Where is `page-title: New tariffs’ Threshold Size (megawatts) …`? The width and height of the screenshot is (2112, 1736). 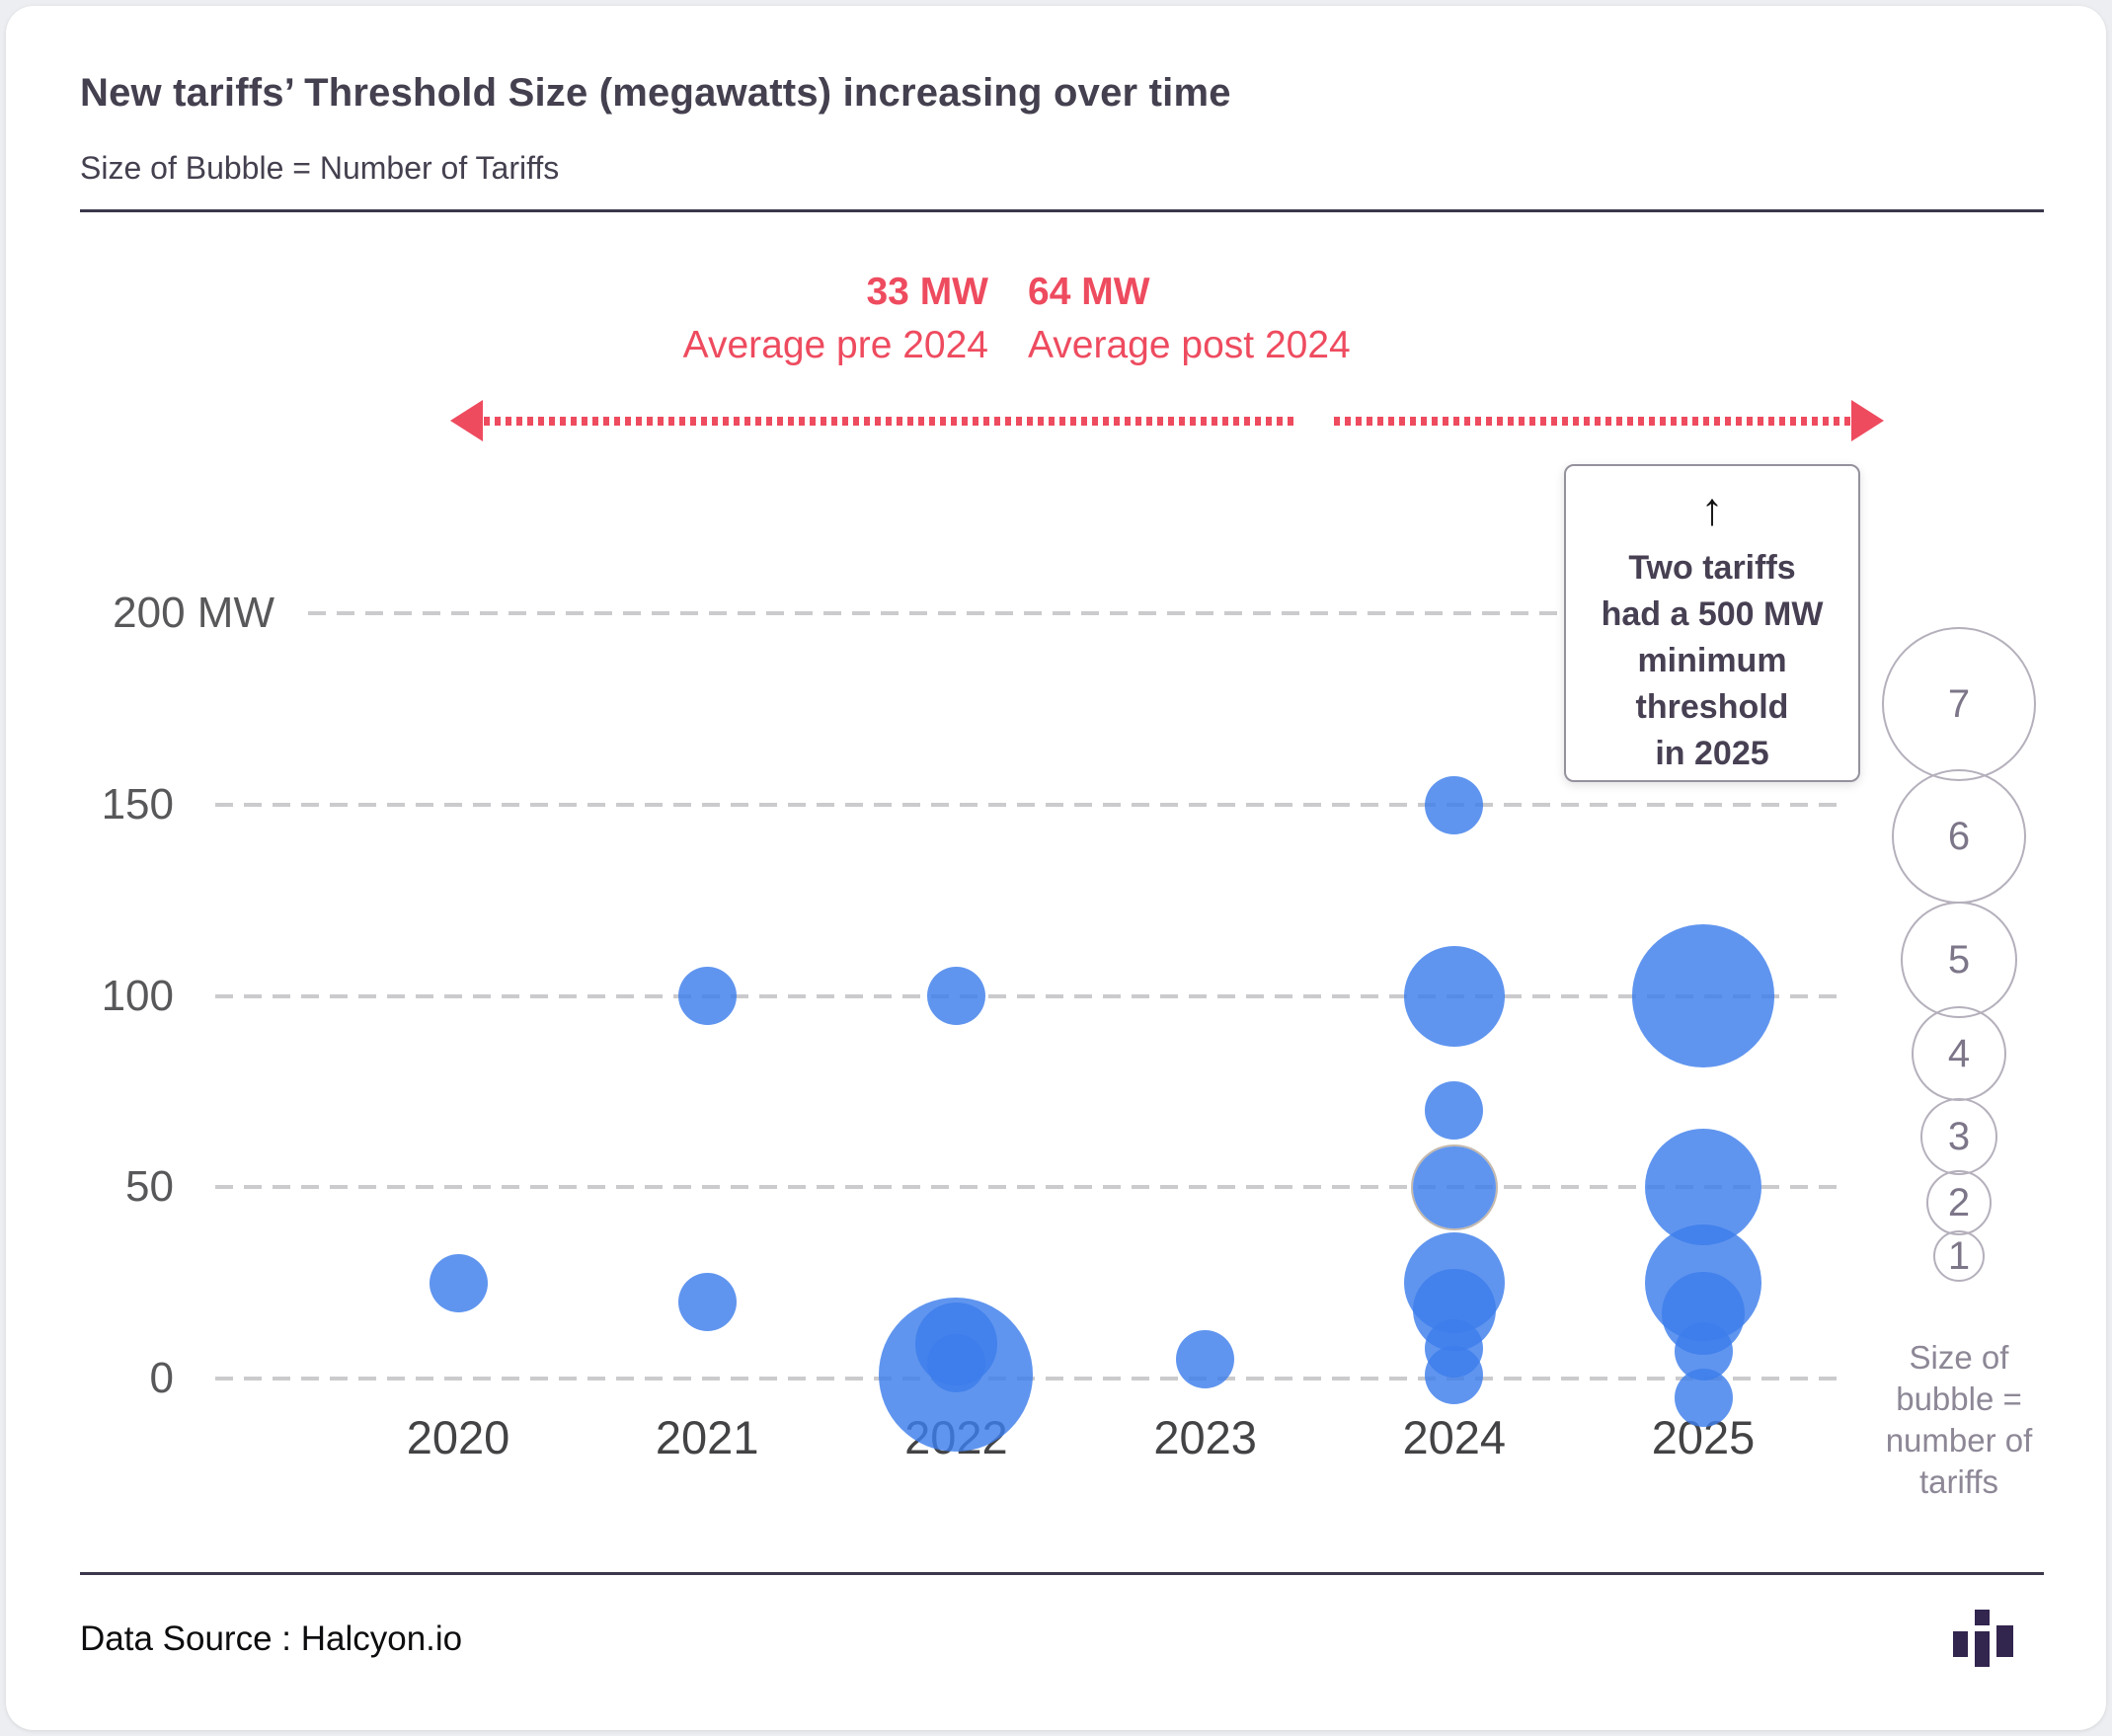 page-title: New tariffs’ Threshold Size (megawatts) … is located at coordinates (655, 93).